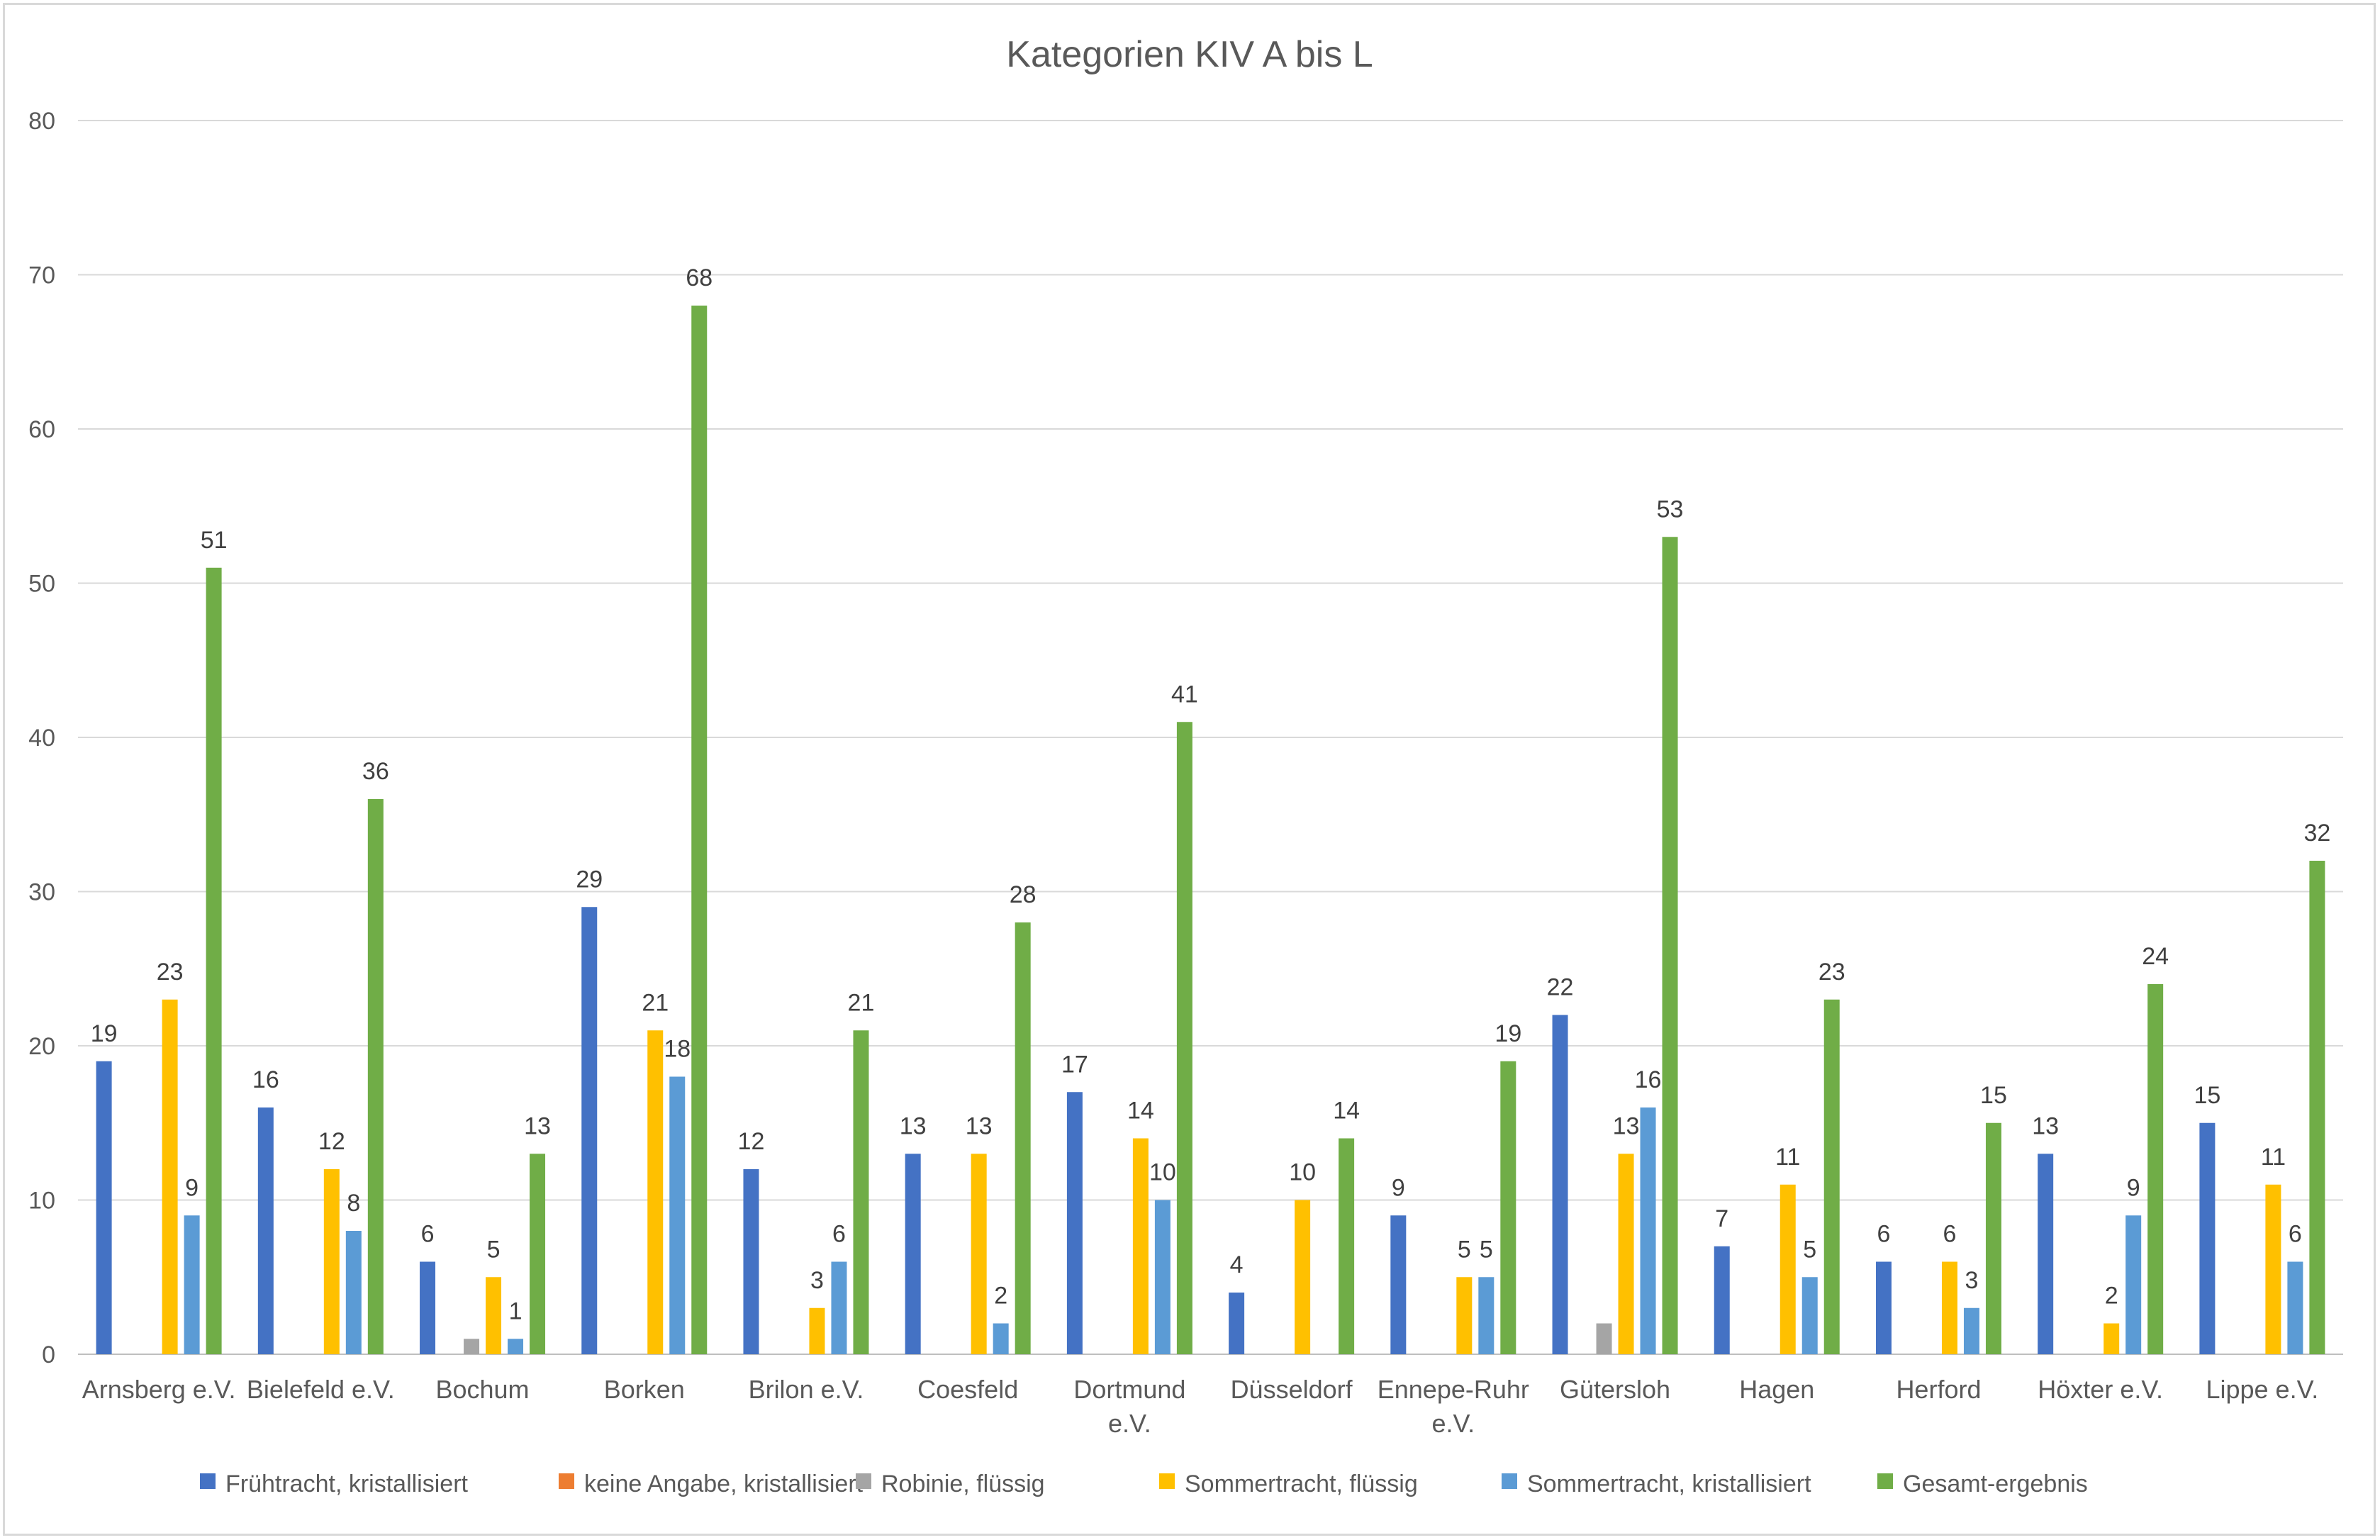 The height and width of the screenshot is (1540, 2380). I want to click on data-label: 23, so click(171, 972).